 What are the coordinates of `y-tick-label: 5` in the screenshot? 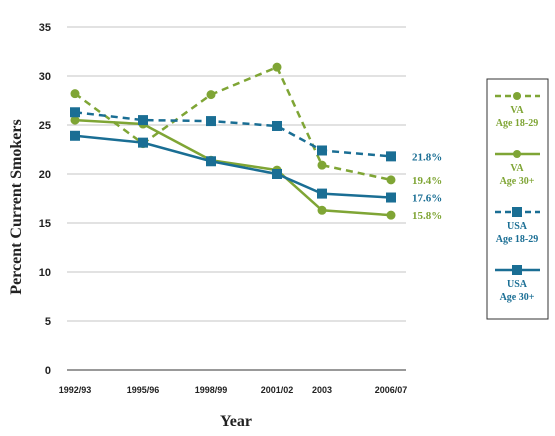 It's located at (48, 322).